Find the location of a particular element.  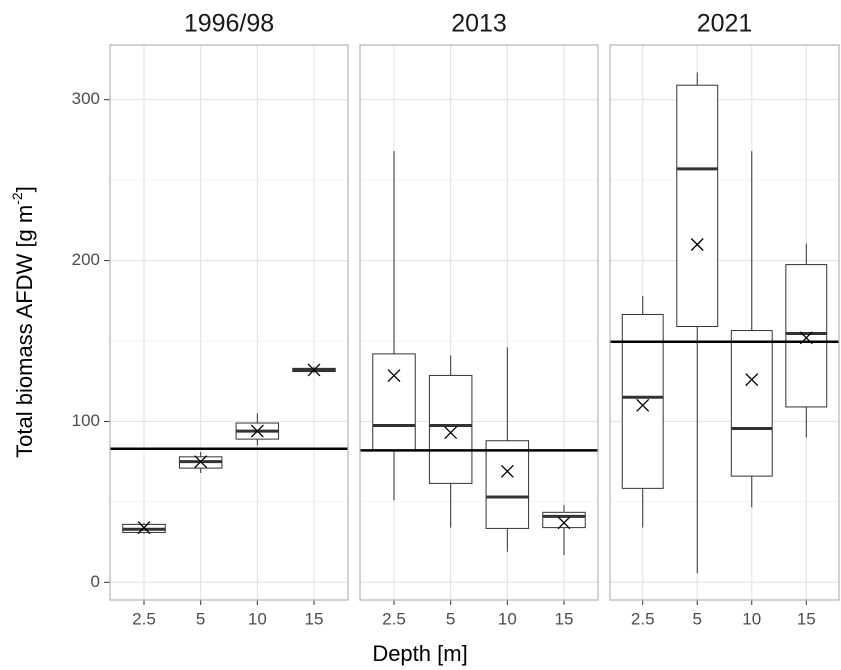

y-tick-label: 100 is located at coordinates (86, 420).